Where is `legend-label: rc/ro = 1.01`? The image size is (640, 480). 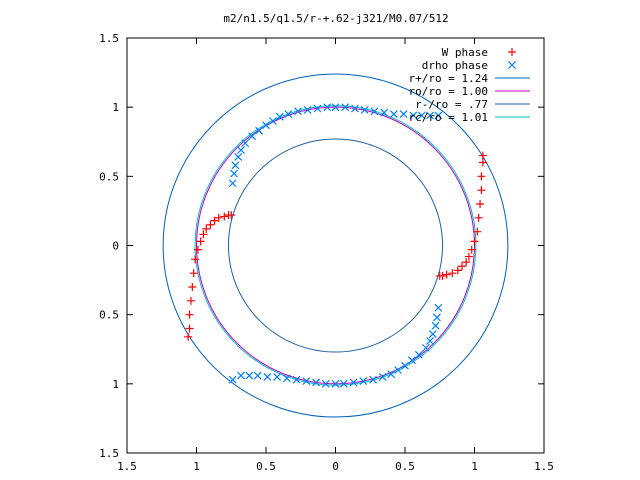
legend-label: rc/ro = 1.01 is located at coordinates (448, 117).